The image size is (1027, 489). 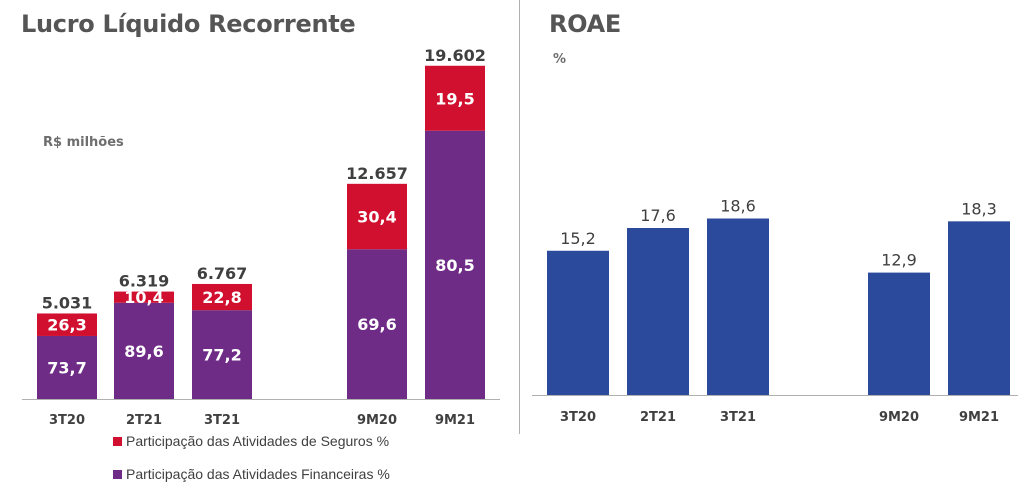 I want to click on roae-value-3T20: 15,2, so click(x=578, y=238).